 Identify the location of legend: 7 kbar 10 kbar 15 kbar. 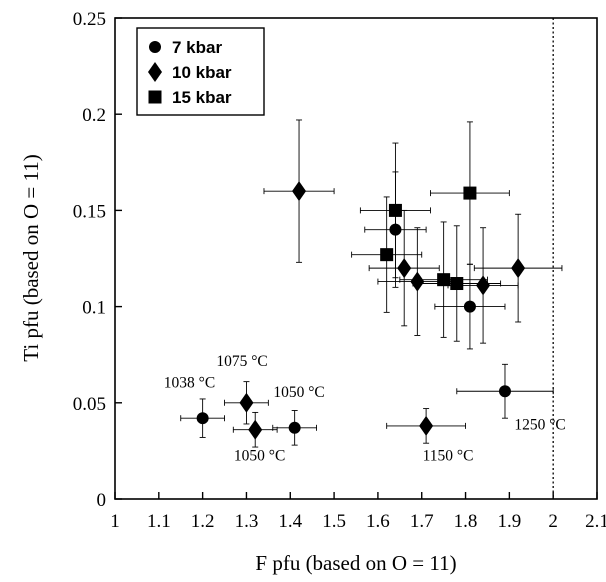
(200, 71).